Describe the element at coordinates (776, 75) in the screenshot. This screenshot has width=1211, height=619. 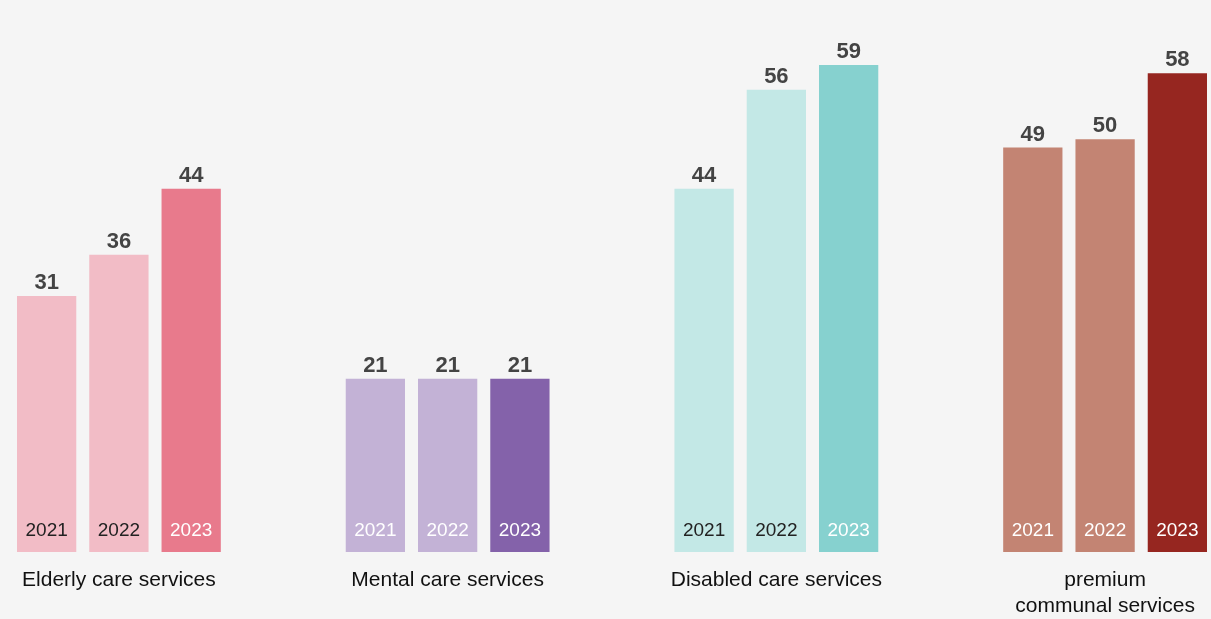
I see `data-label: 56` at that location.